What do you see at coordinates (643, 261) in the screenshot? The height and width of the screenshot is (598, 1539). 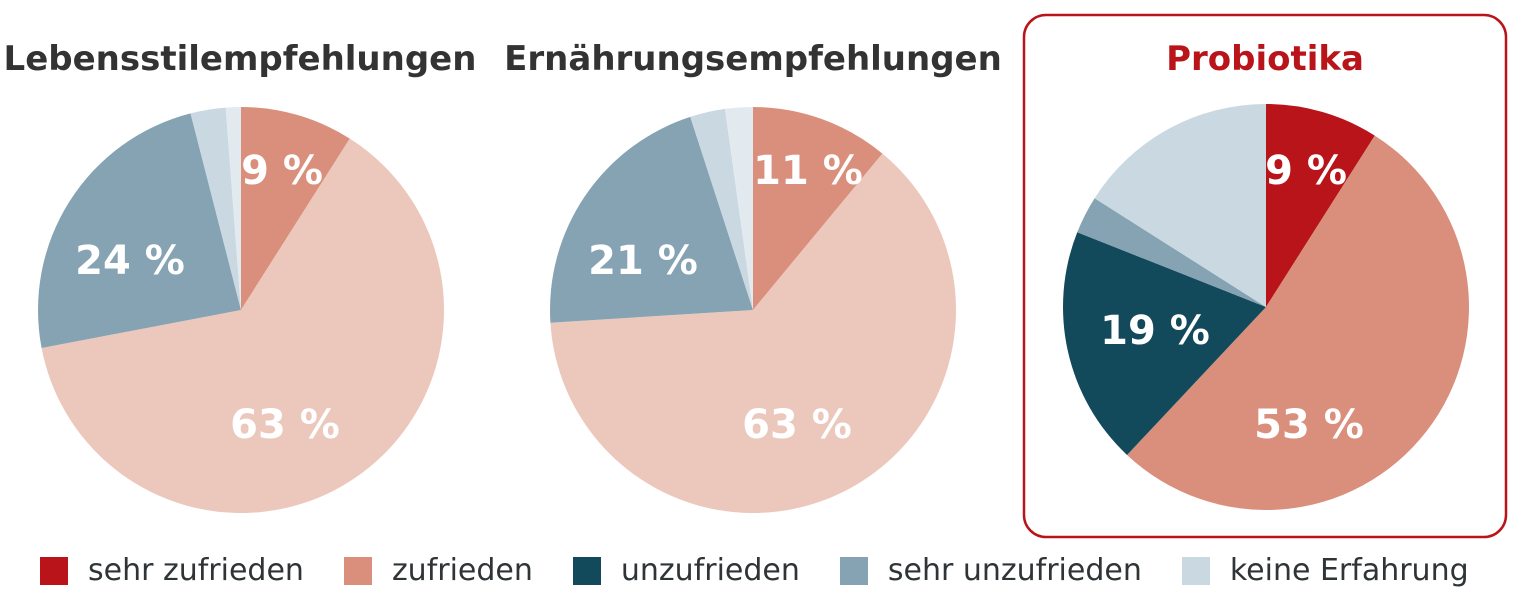 I see `pie-slice-label: 21 %` at bounding box center [643, 261].